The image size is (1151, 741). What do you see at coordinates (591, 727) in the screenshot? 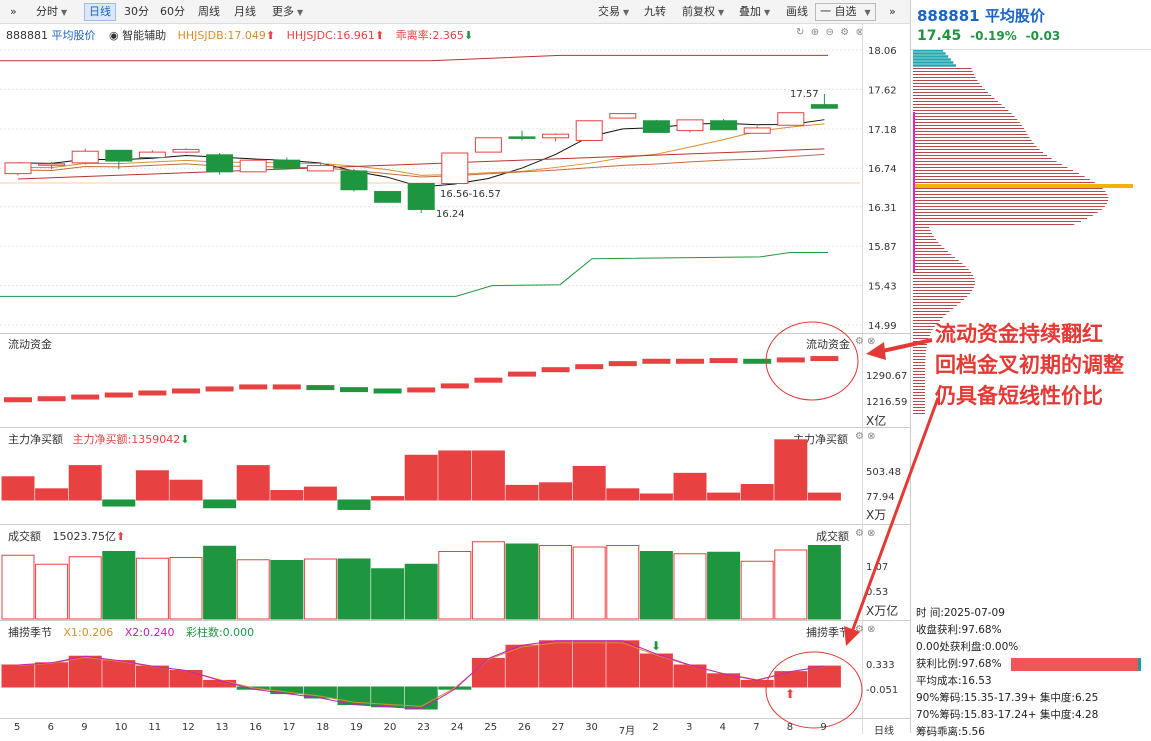
I see `x-tick-label: 30` at bounding box center [591, 727].